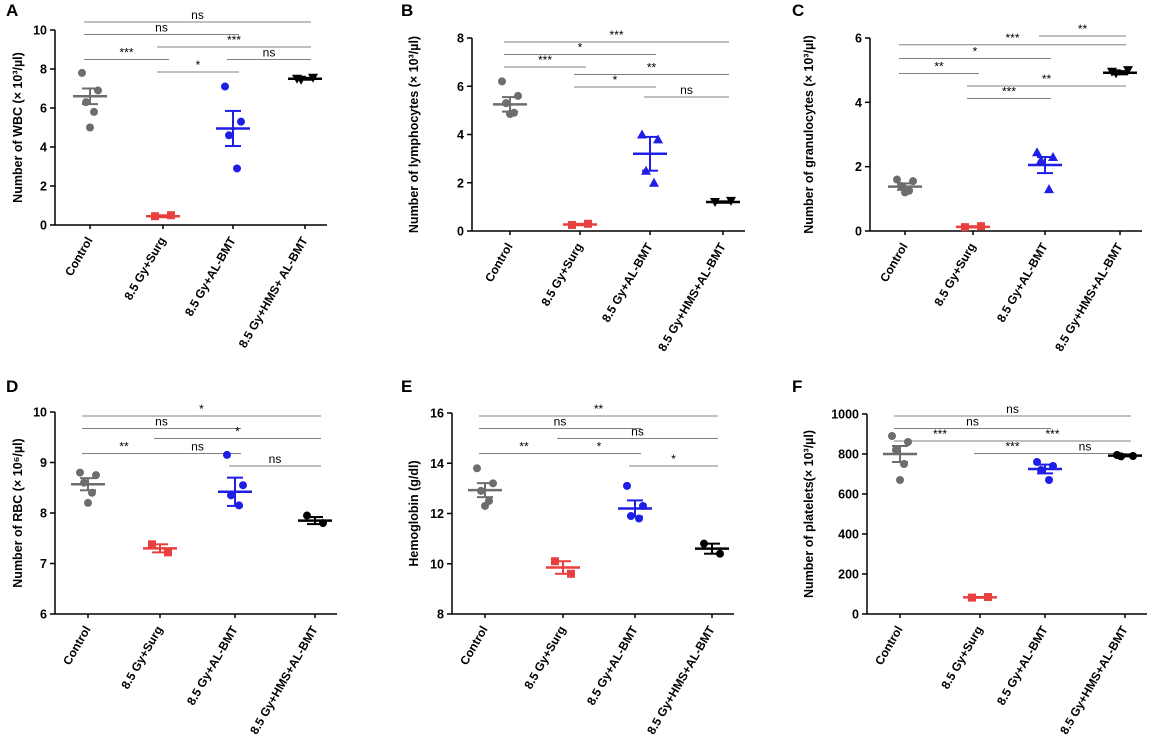  I want to click on y-axis-title: Number of WBC (× 10³/µl), so click(18, 127).